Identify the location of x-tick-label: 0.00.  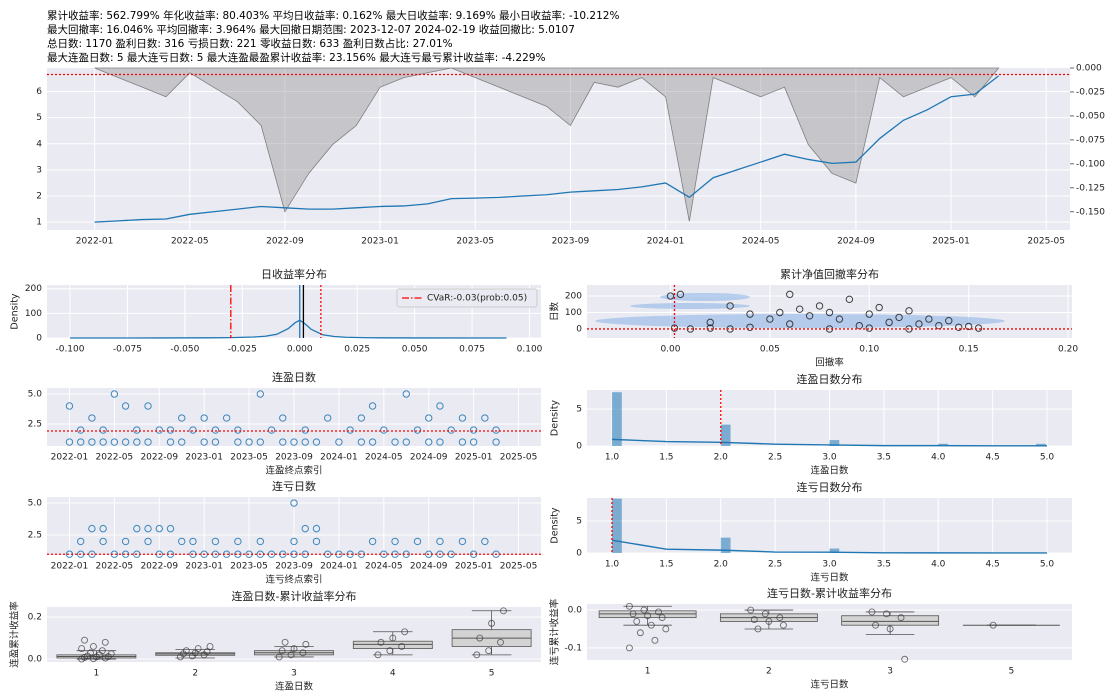
(670, 350).